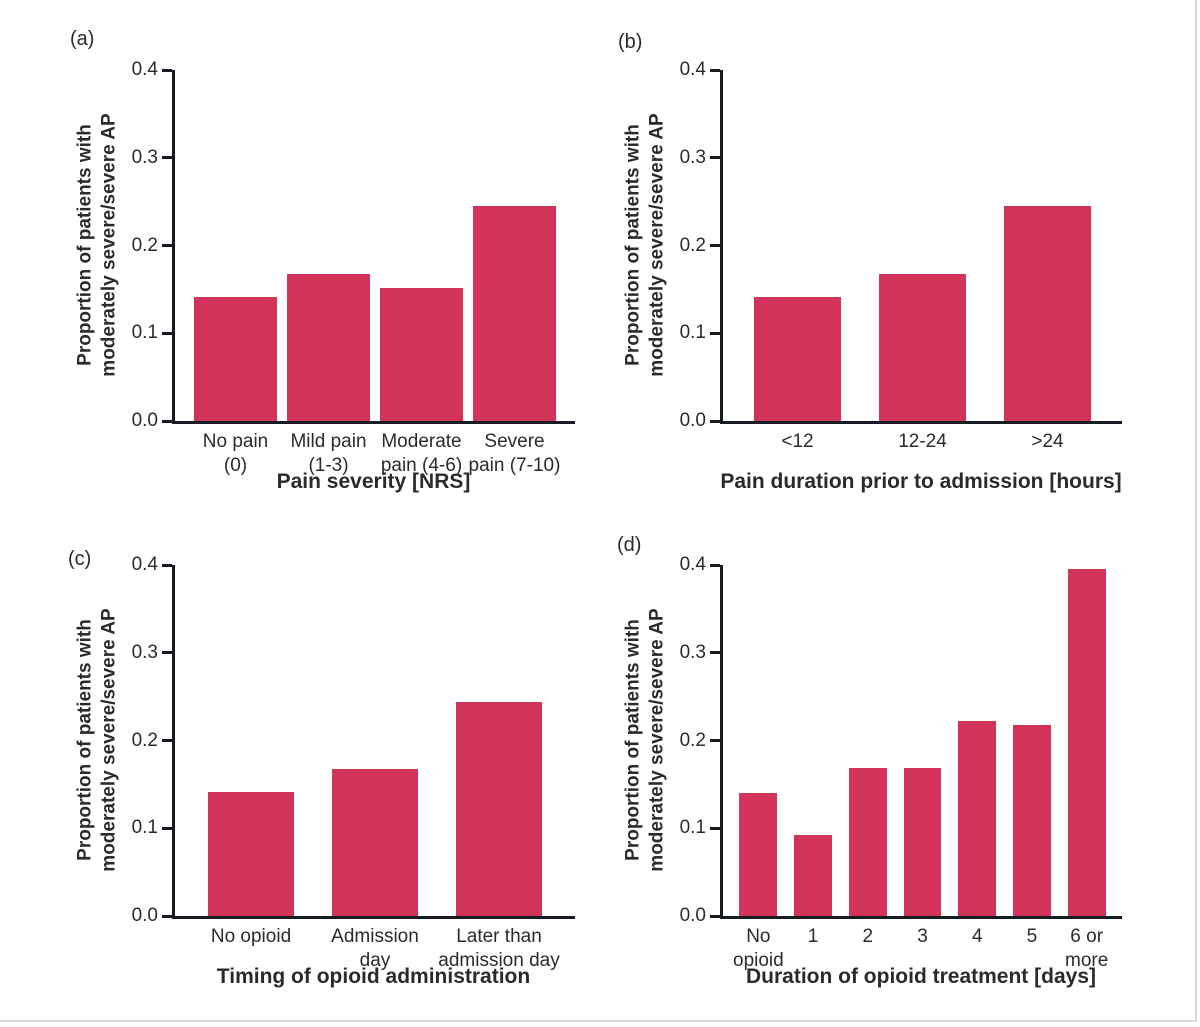  What do you see at coordinates (80, 559) in the screenshot?
I see `panel-letter: (c)` at bounding box center [80, 559].